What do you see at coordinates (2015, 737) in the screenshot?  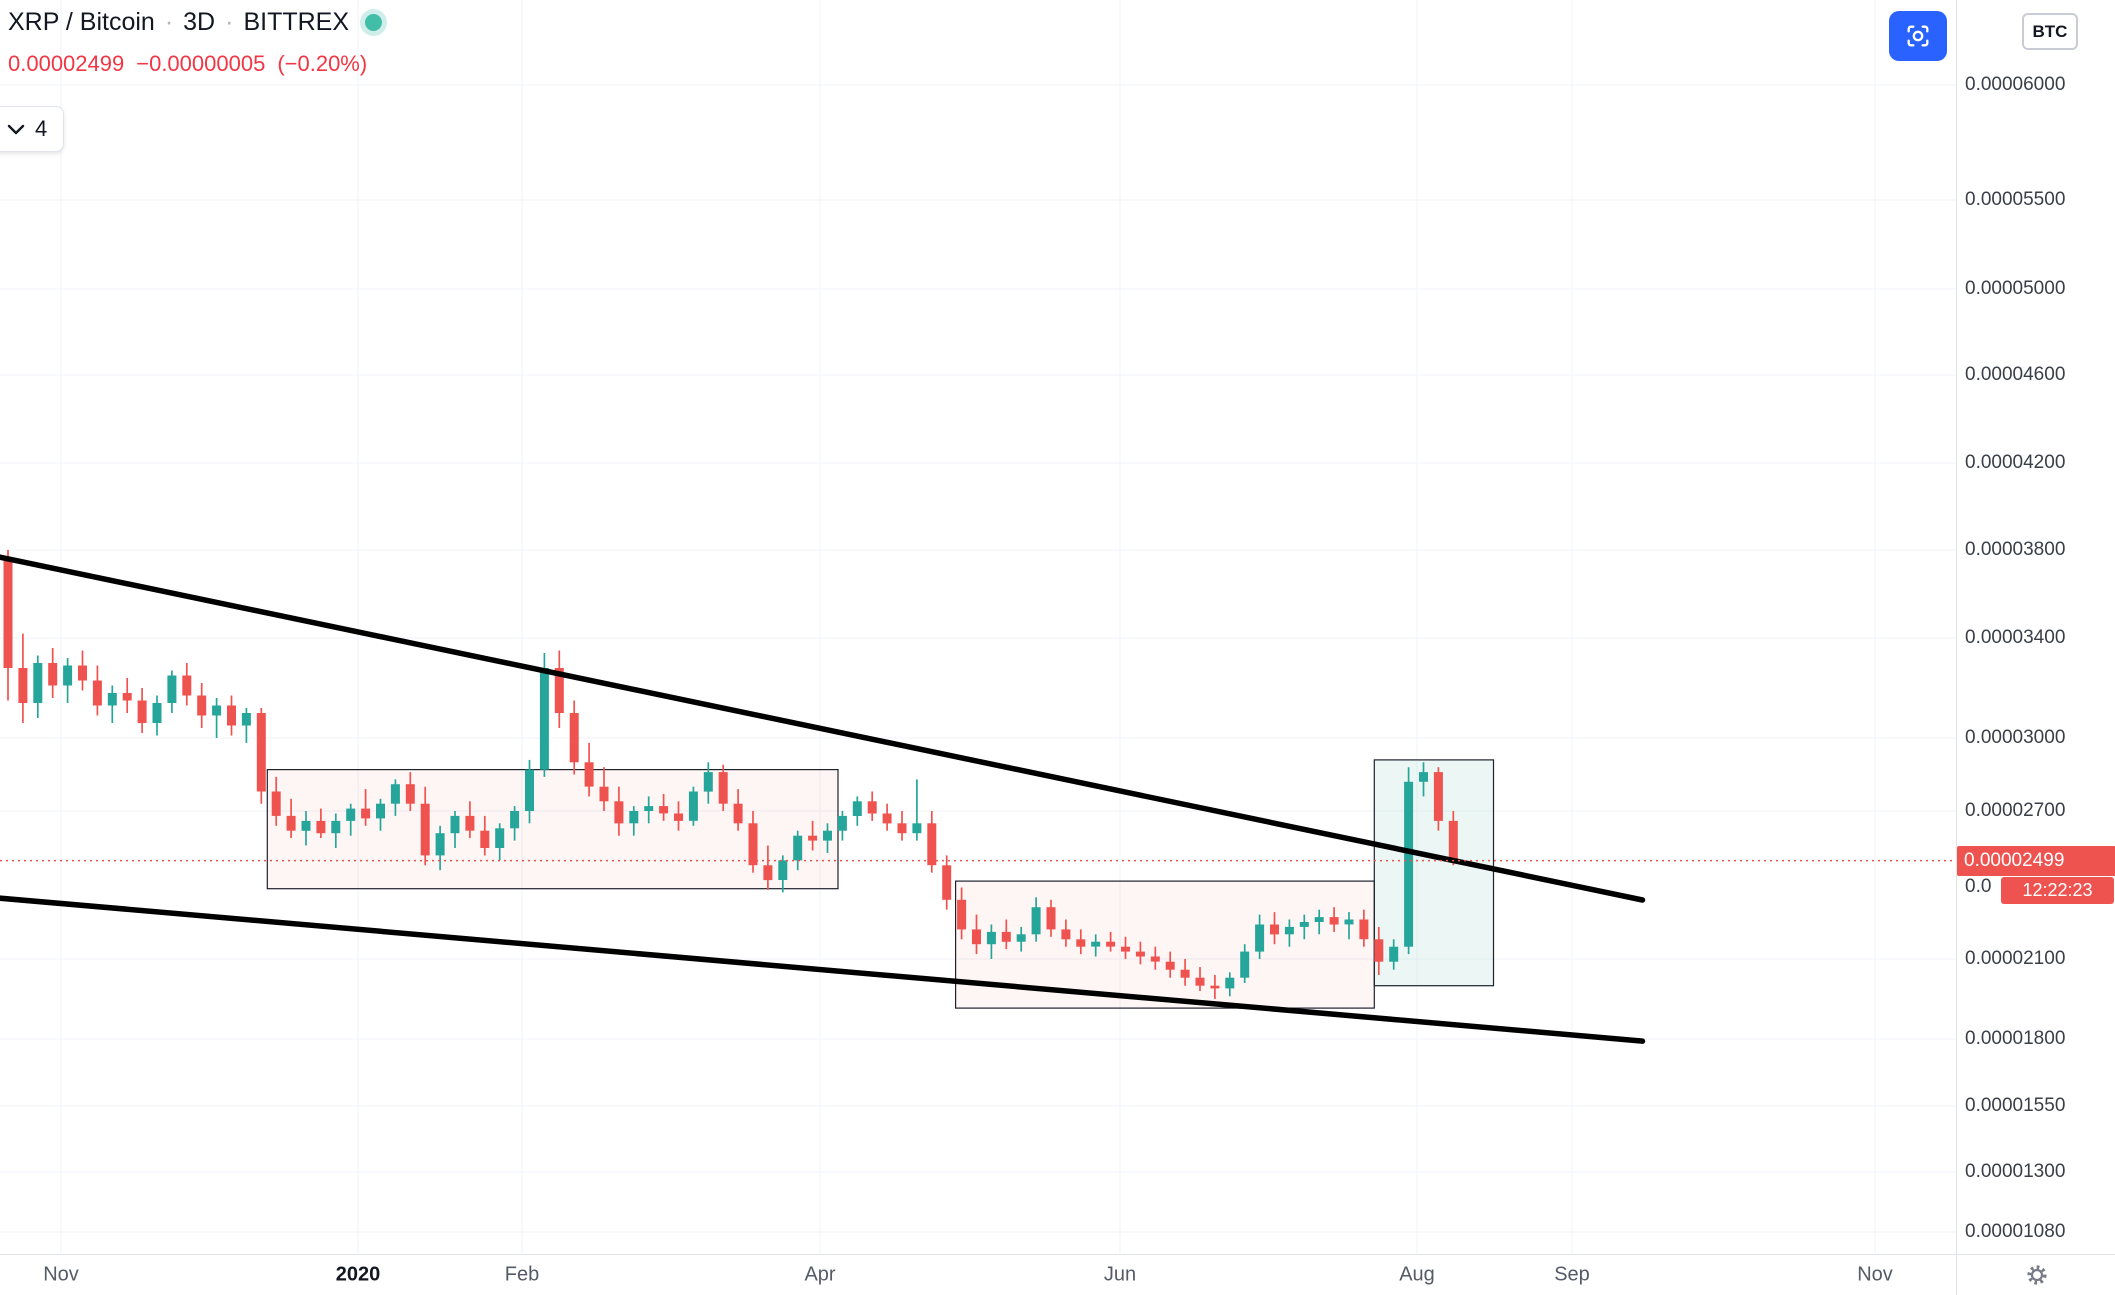 I see `price-tick-label: 0.00003000` at bounding box center [2015, 737].